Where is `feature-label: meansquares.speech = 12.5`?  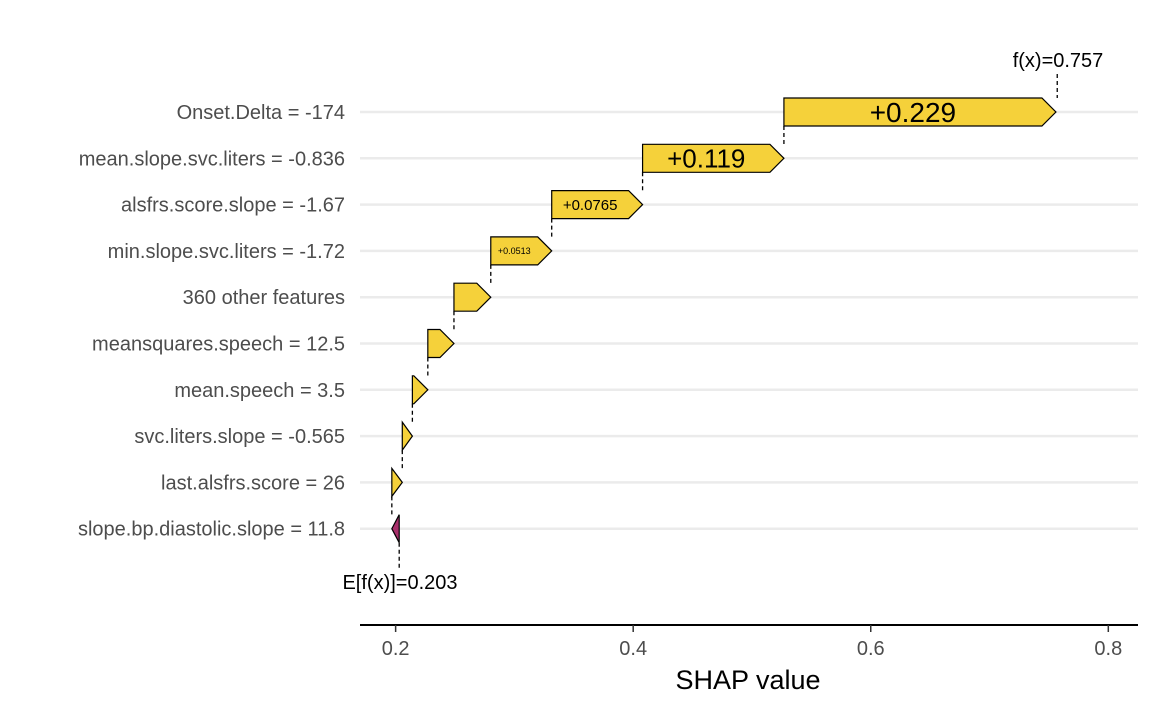
feature-label: meansquares.speech = 12.5 is located at coordinates (218, 345).